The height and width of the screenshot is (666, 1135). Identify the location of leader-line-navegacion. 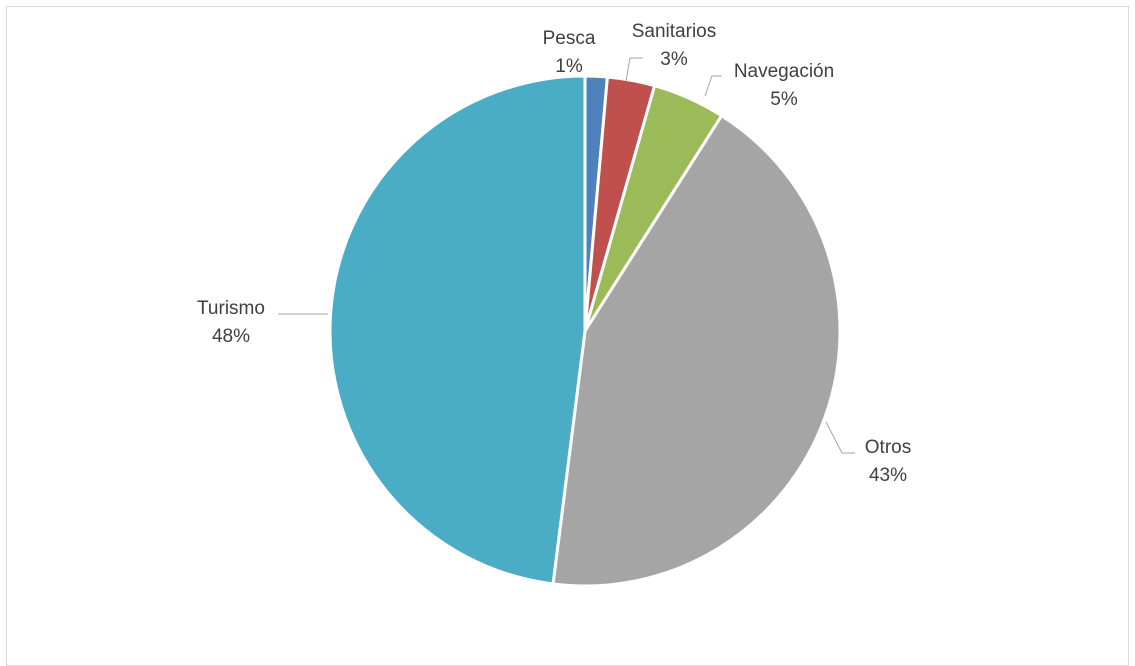
(713, 86).